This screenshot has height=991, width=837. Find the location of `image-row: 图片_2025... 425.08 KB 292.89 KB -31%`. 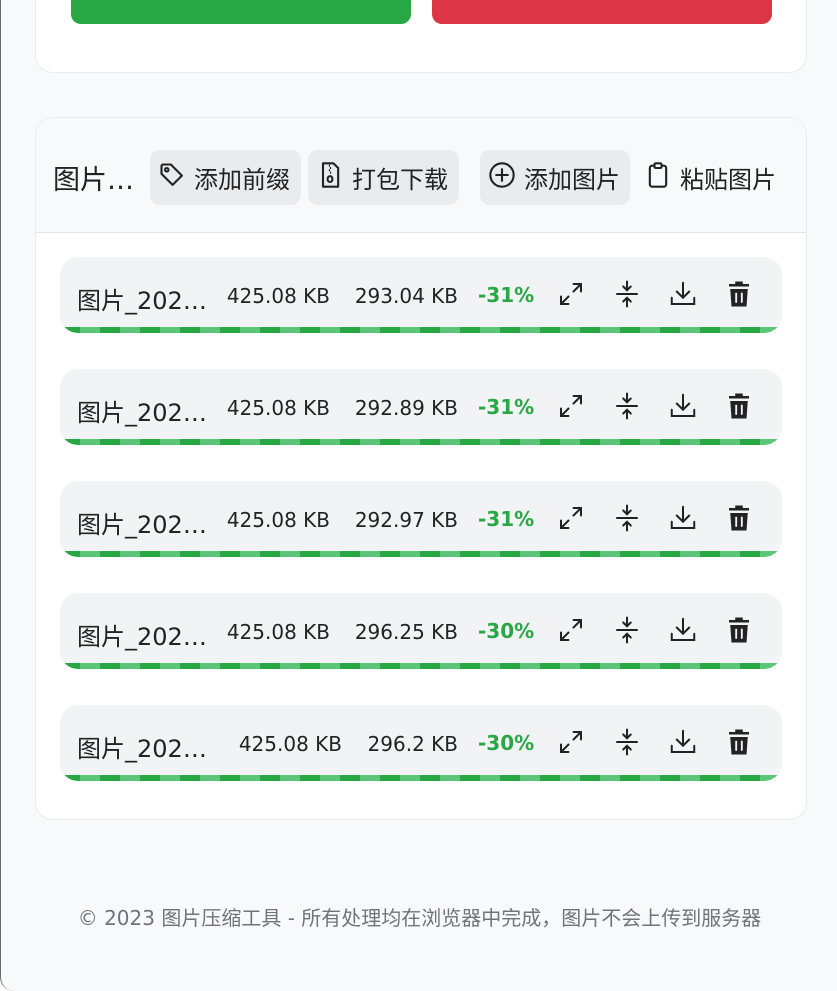

image-row: 图片_2025... 425.08 KB 292.89 KB -31% is located at coordinates (421, 407).